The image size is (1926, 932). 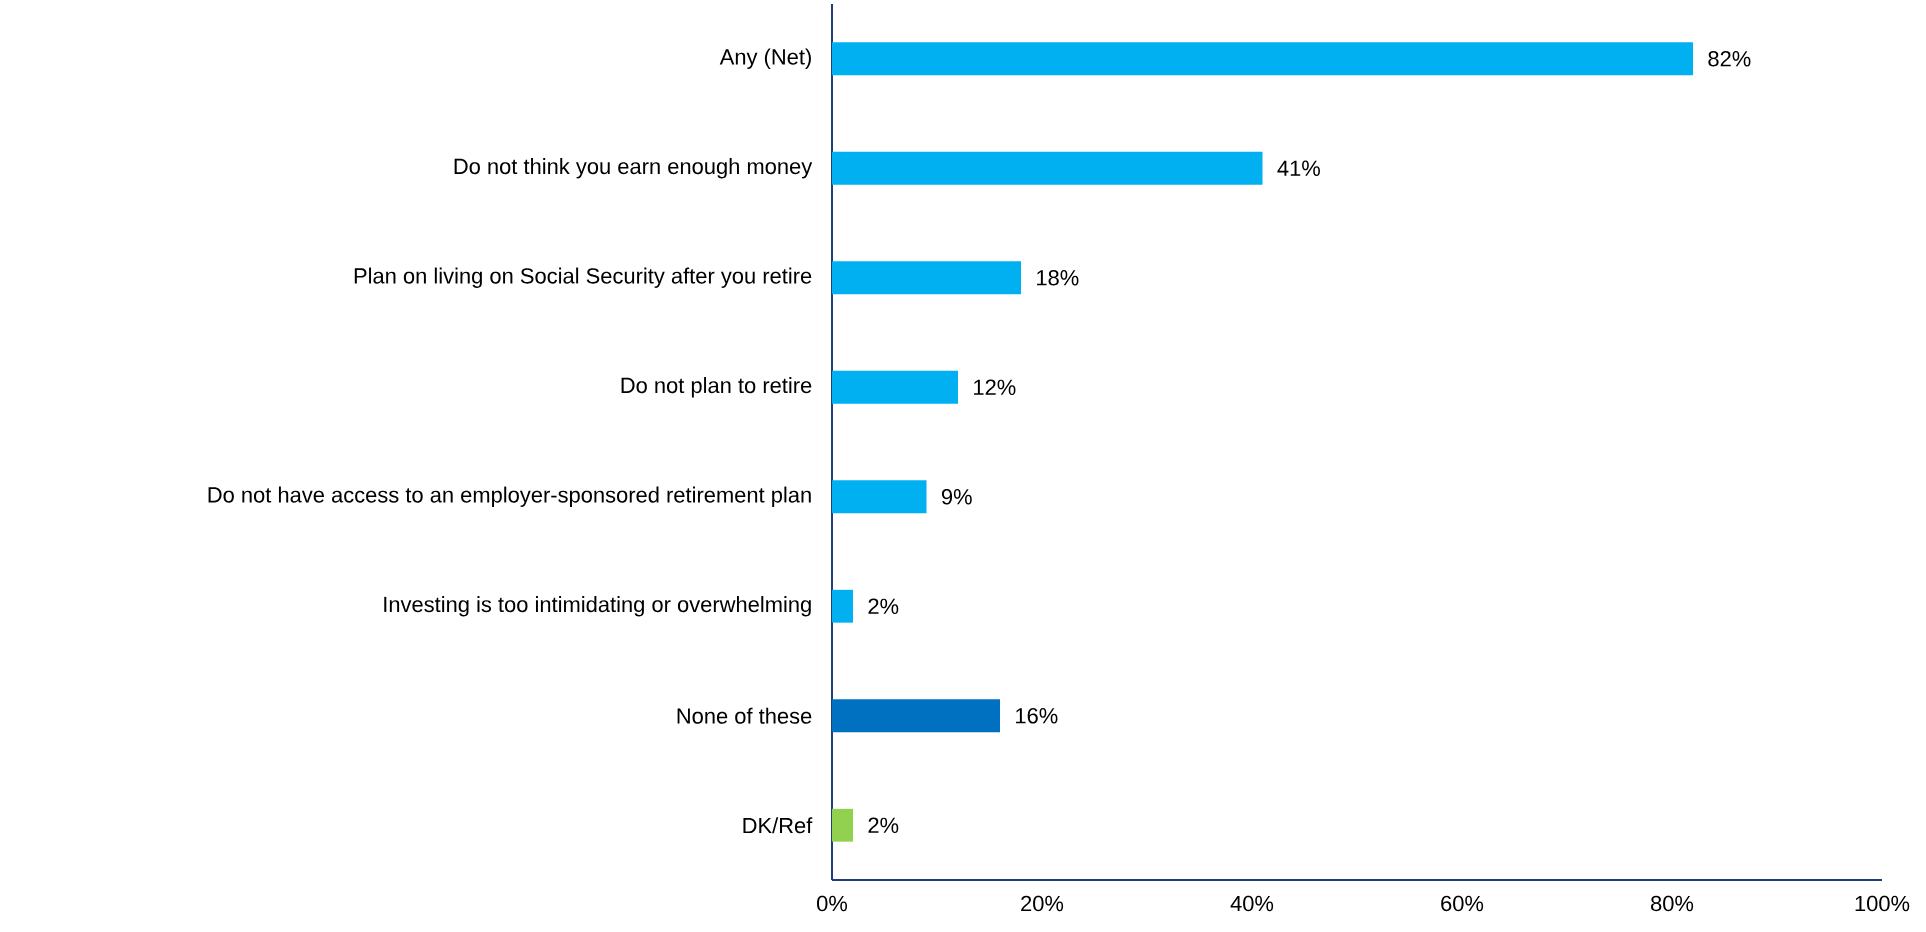 What do you see at coordinates (956, 497) in the screenshot?
I see `data-label: 9%` at bounding box center [956, 497].